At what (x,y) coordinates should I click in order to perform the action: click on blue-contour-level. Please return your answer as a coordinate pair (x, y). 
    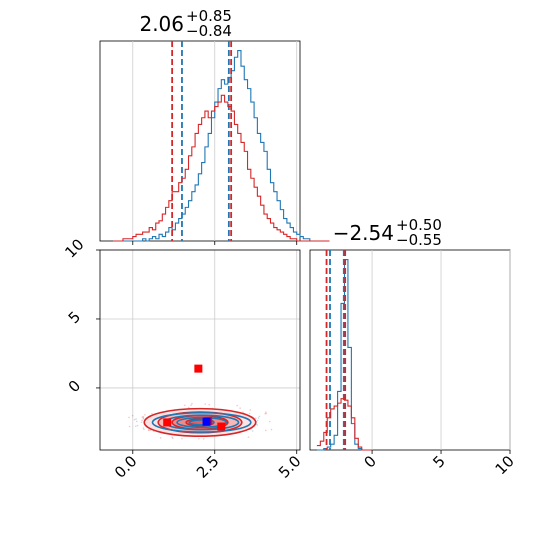
    Looking at the image, I should click on (201, 422).